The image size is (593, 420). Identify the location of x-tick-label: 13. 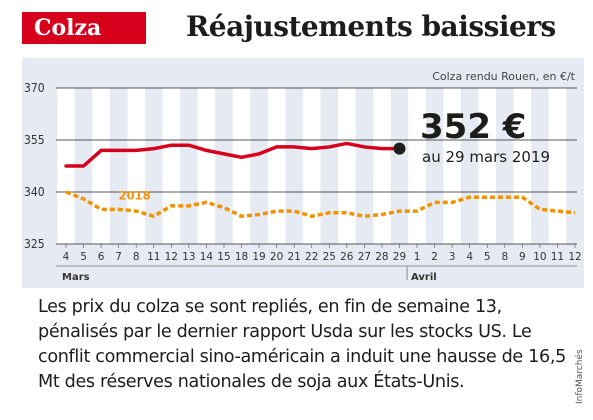
(188, 257).